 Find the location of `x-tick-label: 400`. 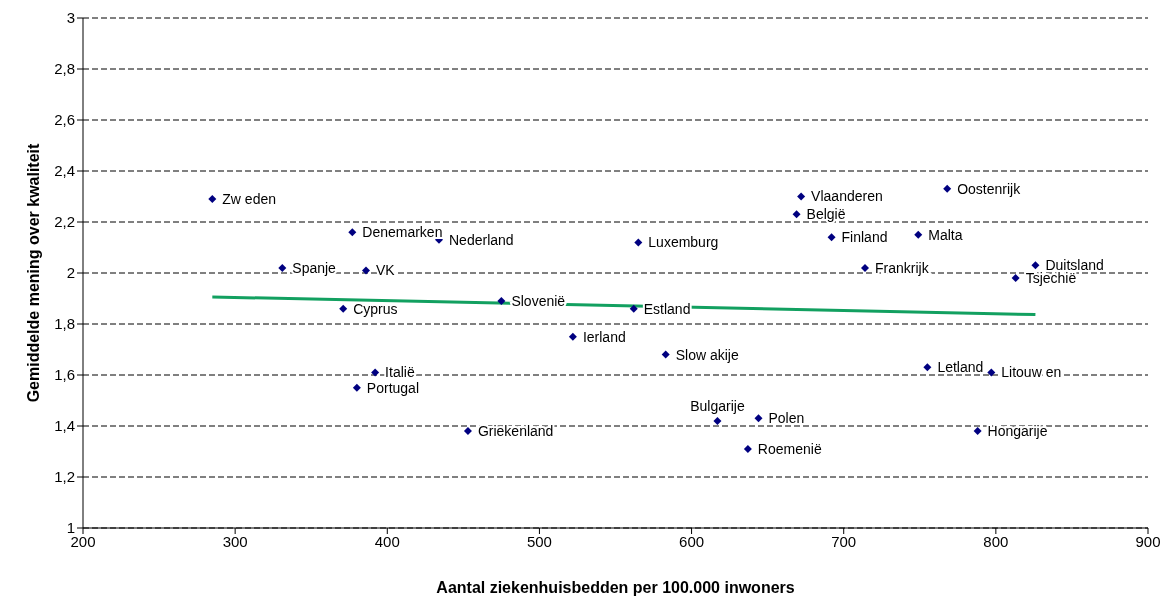

x-tick-label: 400 is located at coordinates (387, 541).